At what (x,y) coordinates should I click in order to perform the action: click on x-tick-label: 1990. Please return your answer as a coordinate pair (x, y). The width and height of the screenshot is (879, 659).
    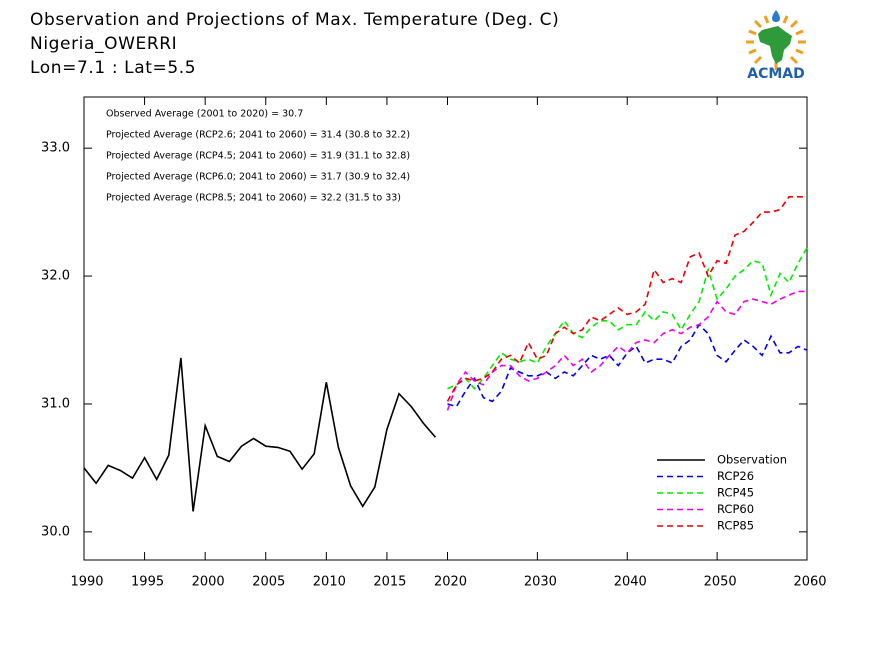
    Looking at the image, I should click on (86, 582).